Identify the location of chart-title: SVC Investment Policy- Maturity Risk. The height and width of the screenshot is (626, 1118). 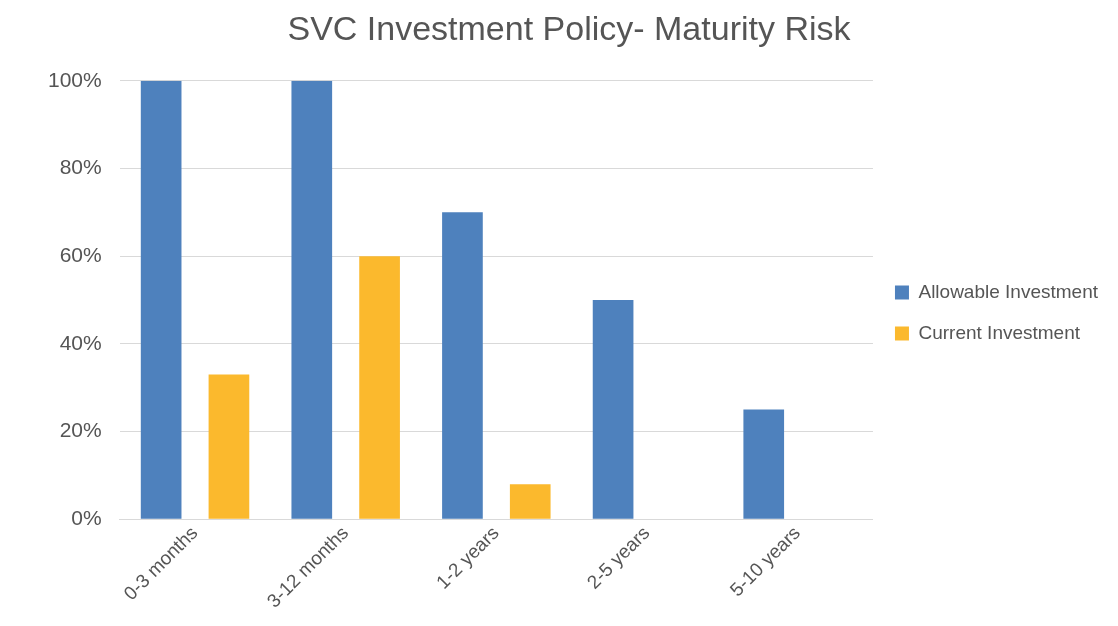
(569, 27).